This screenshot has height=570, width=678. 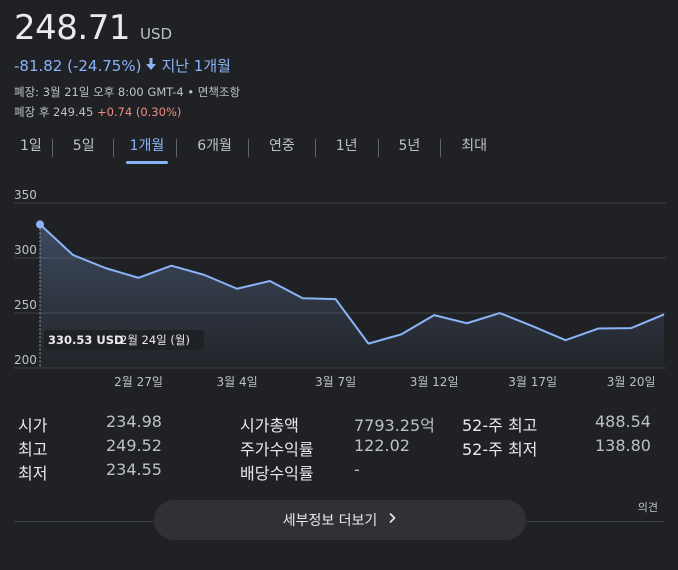 I want to click on stat-52w-low-value: 138.80, so click(x=623, y=445).